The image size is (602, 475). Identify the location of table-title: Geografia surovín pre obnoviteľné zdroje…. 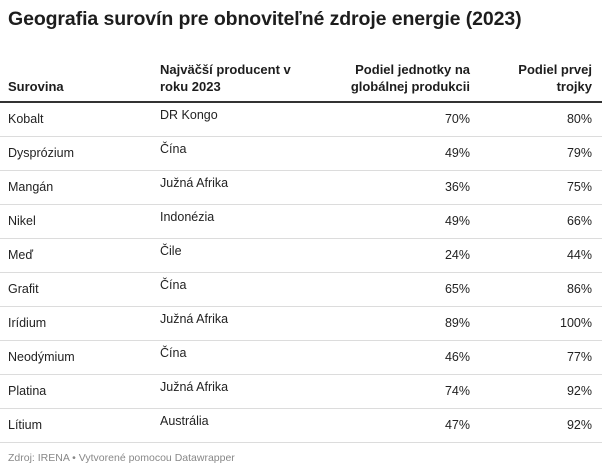
(265, 19).